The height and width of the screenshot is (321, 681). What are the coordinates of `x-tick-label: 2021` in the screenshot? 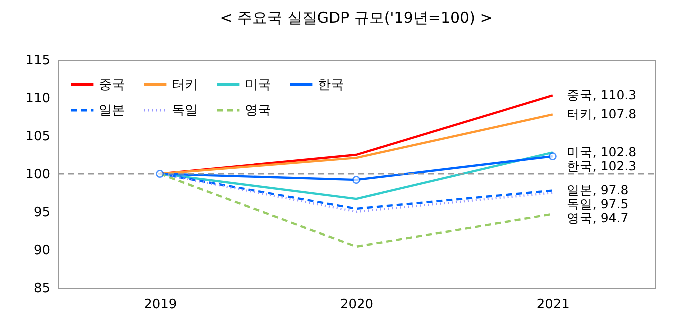 It's located at (553, 305).